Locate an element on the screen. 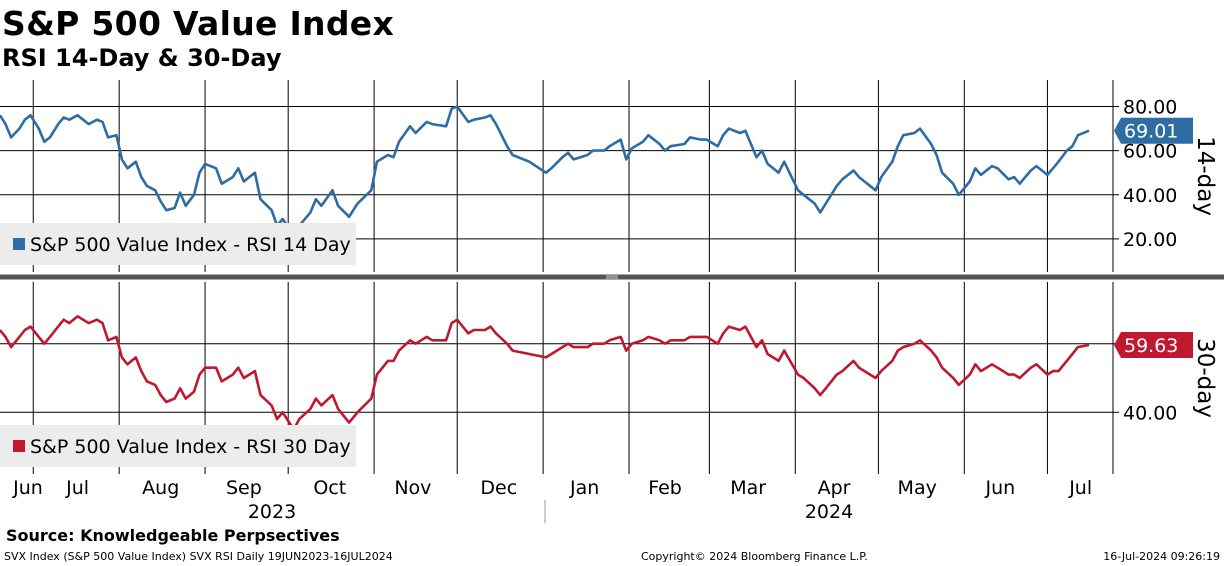  x-tick-label: Dec is located at coordinates (498, 488).